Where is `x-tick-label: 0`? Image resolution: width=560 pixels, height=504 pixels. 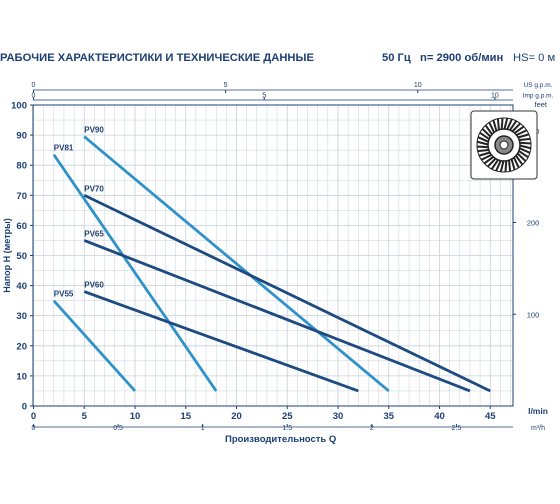
x-tick-label: 0 is located at coordinates (33, 416).